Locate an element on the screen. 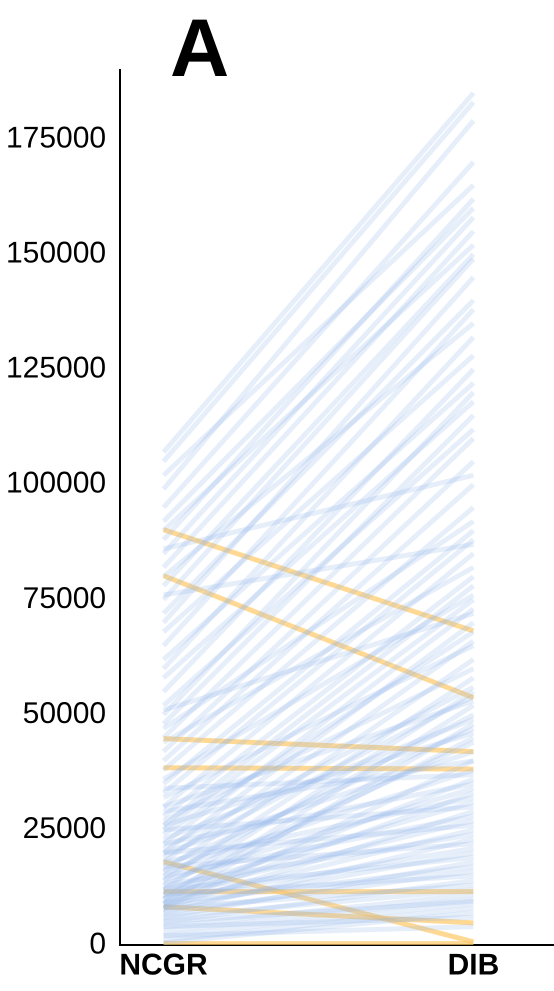  y-tick-label: 175000 is located at coordinates (56, 137).